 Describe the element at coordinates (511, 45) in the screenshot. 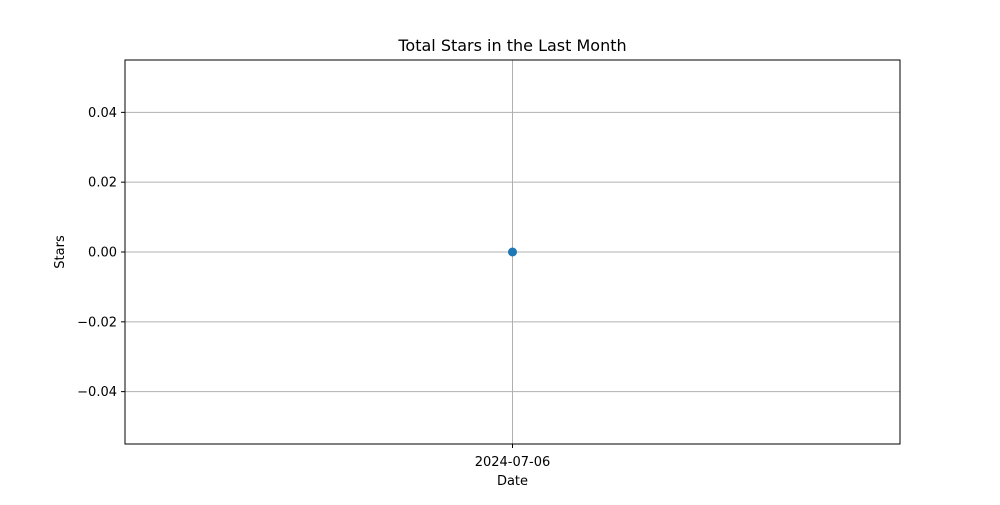

I see `chart-title: Total Stars in the Last Month` at that location.